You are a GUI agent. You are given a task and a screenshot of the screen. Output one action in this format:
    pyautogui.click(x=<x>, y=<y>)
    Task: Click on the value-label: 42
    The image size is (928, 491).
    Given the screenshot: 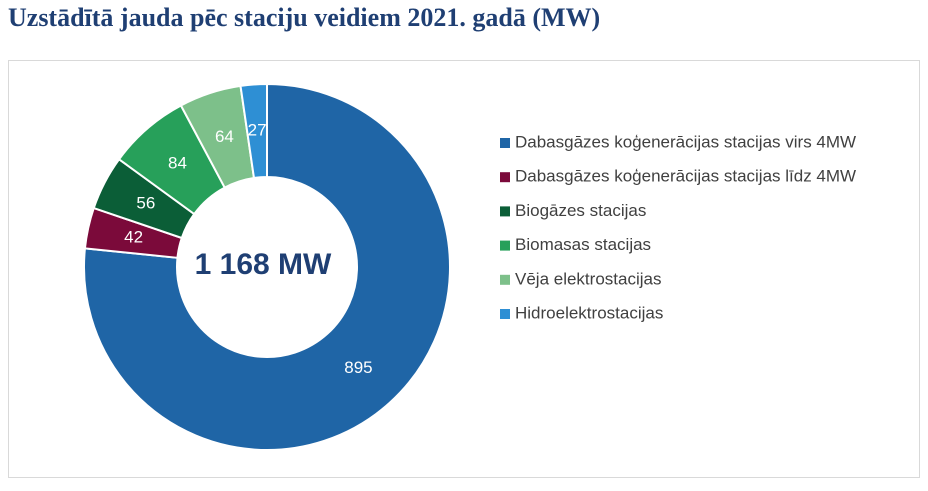 What is the action you would take?
    pyautogui.click(x=133, y=236)
    